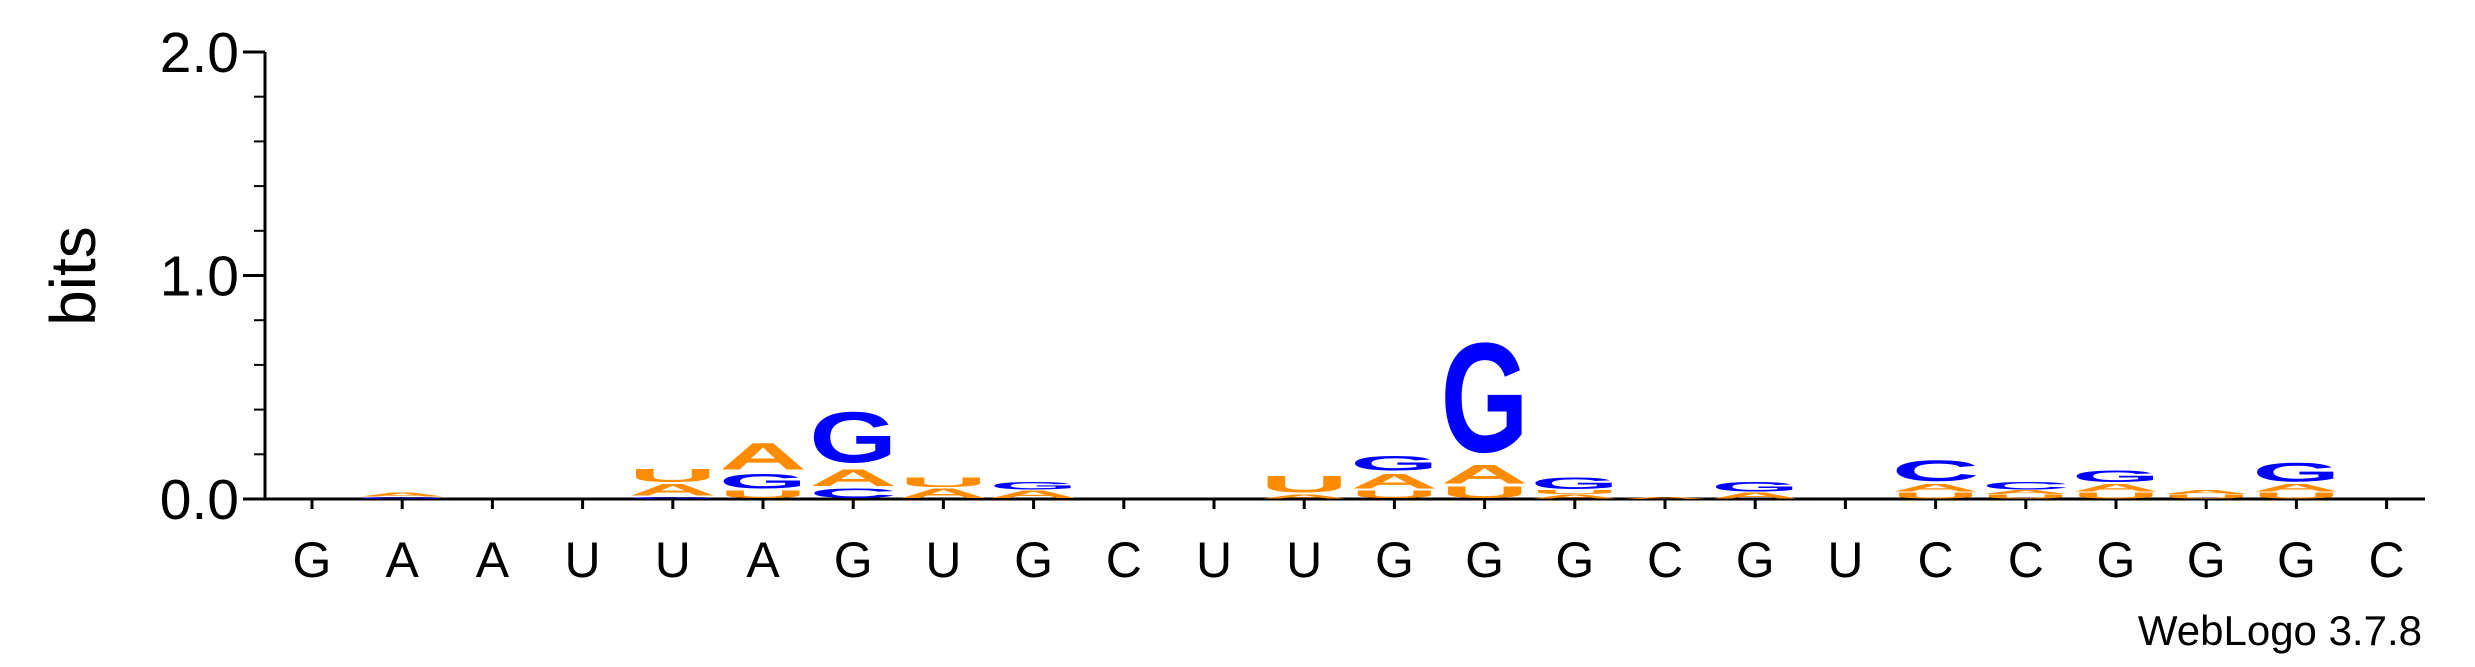  I want to click on y-axis-label: bits, so click(73, 276).